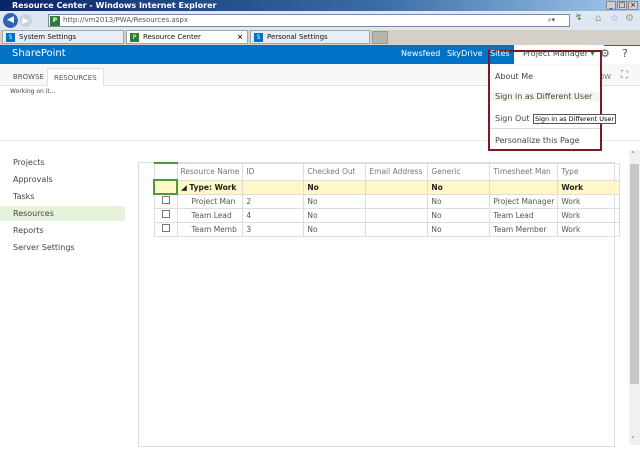 This screenshot has height=450, width=640. Describe the element at coordinates (524, 201) in the screenshot. I see `cell-timesheet: Project Manager` at that location.